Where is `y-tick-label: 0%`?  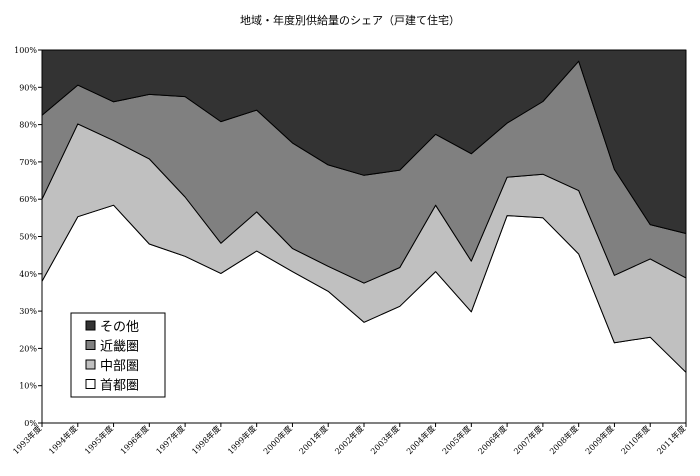
y-tick-label: 0% is located at coordinates (30, 423).